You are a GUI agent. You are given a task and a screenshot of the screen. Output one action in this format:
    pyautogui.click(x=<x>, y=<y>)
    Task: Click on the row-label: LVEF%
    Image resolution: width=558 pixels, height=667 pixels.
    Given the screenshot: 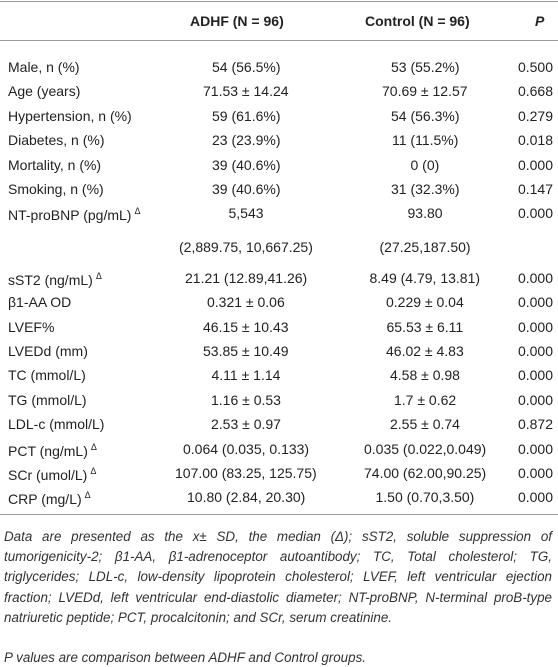 What is the action you would take?
    pyautogui.click(x=31, y=327)
    